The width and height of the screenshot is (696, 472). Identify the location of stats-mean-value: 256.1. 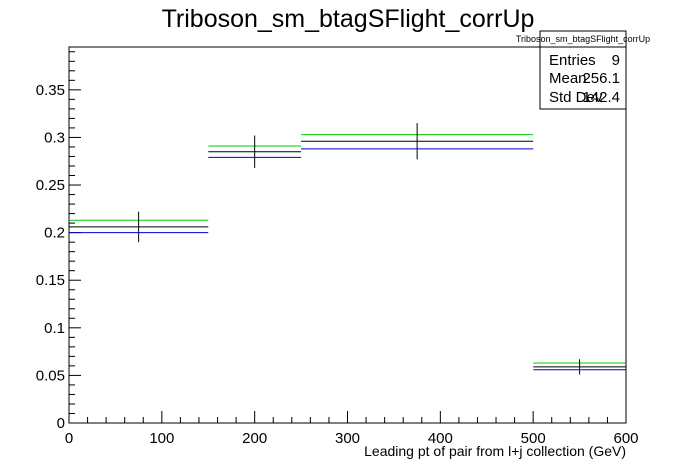
(601, 78).